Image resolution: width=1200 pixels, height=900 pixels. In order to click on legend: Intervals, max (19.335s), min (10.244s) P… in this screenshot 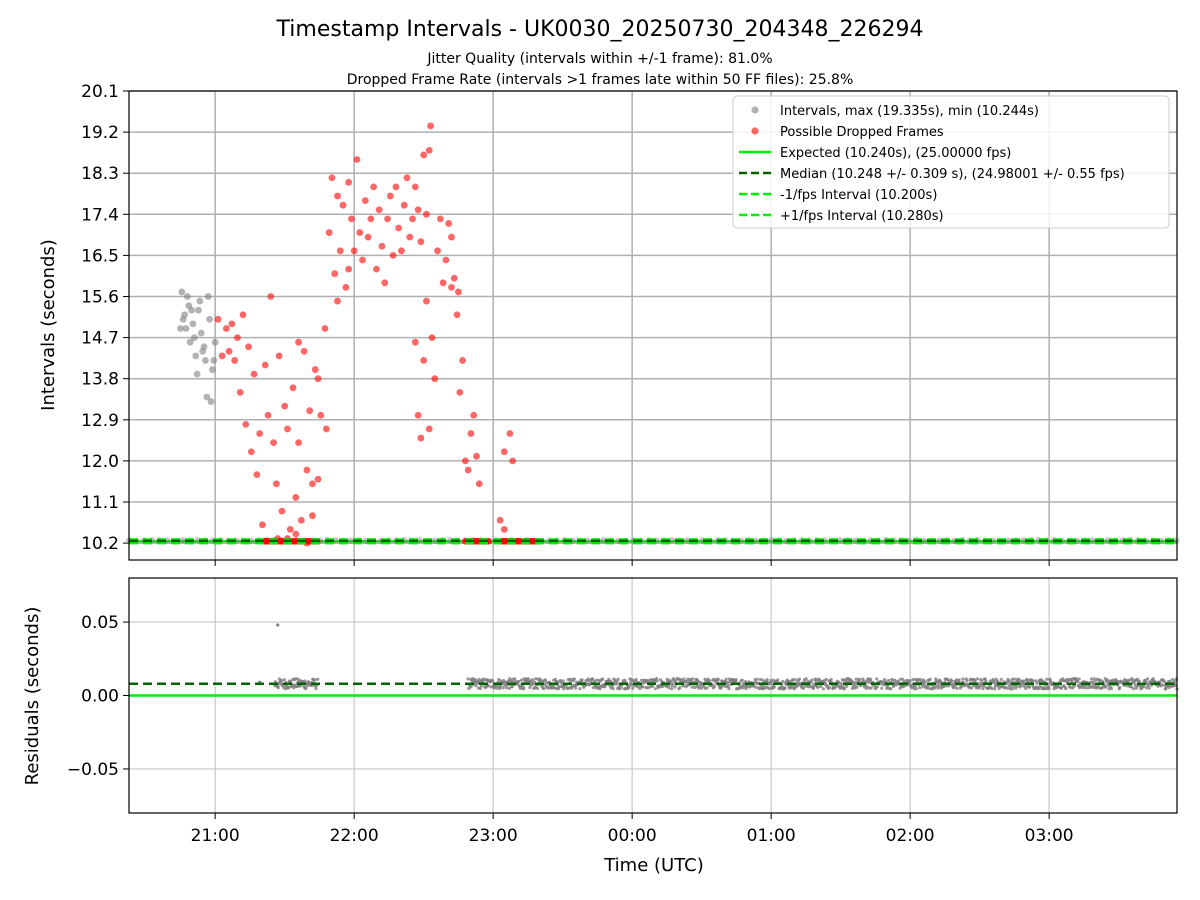, I will do `click(951, 162)`.